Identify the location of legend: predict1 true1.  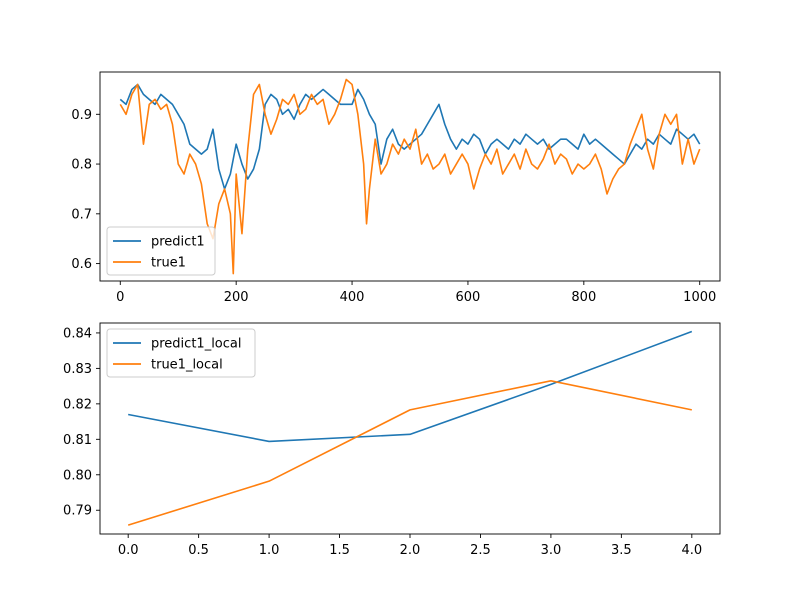
(161, 251).